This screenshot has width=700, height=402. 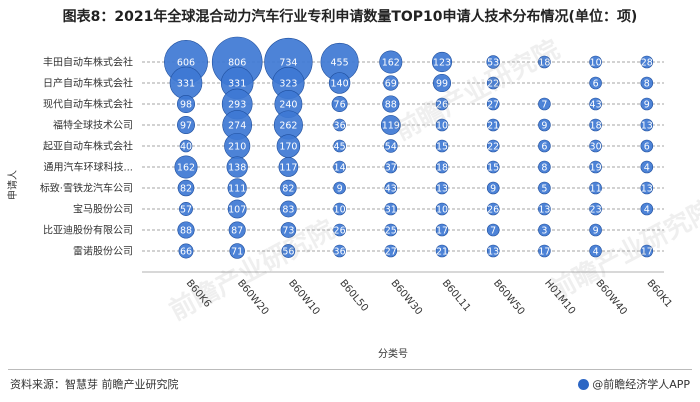 I want to click on x-tick-label: B60W10, so click(x=304, y=297).